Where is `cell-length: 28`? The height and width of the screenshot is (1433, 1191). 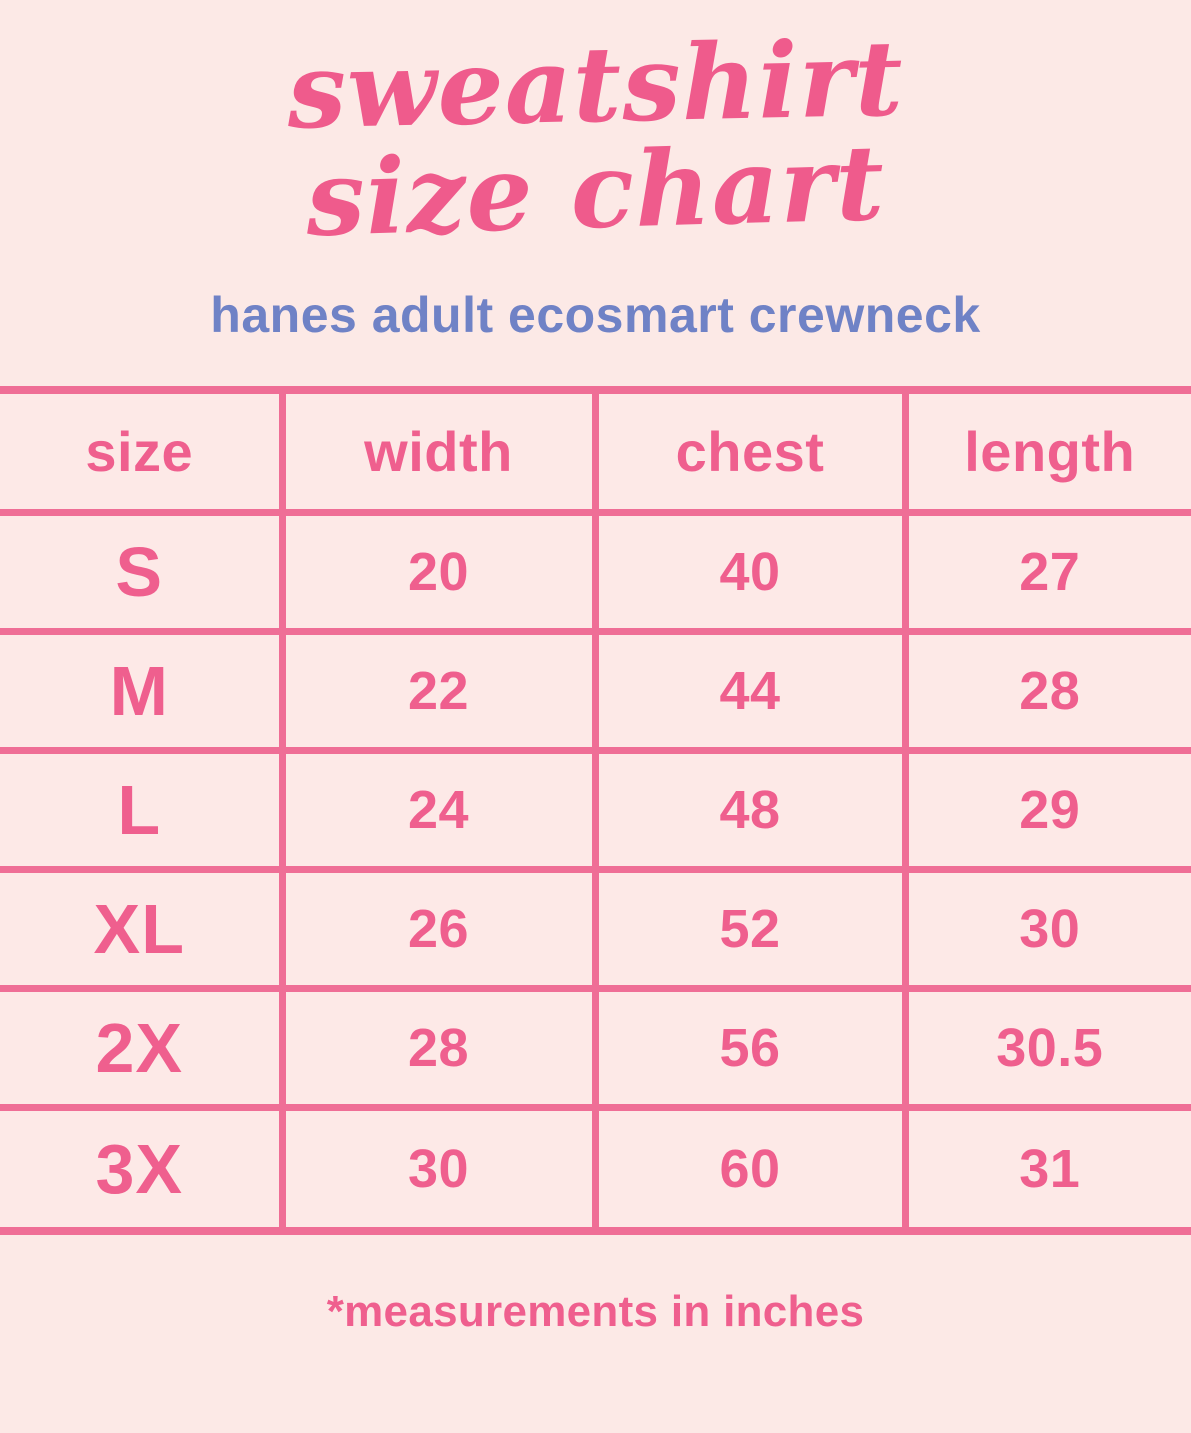
cell-length: 28 is located at coordinates (1048, 693).